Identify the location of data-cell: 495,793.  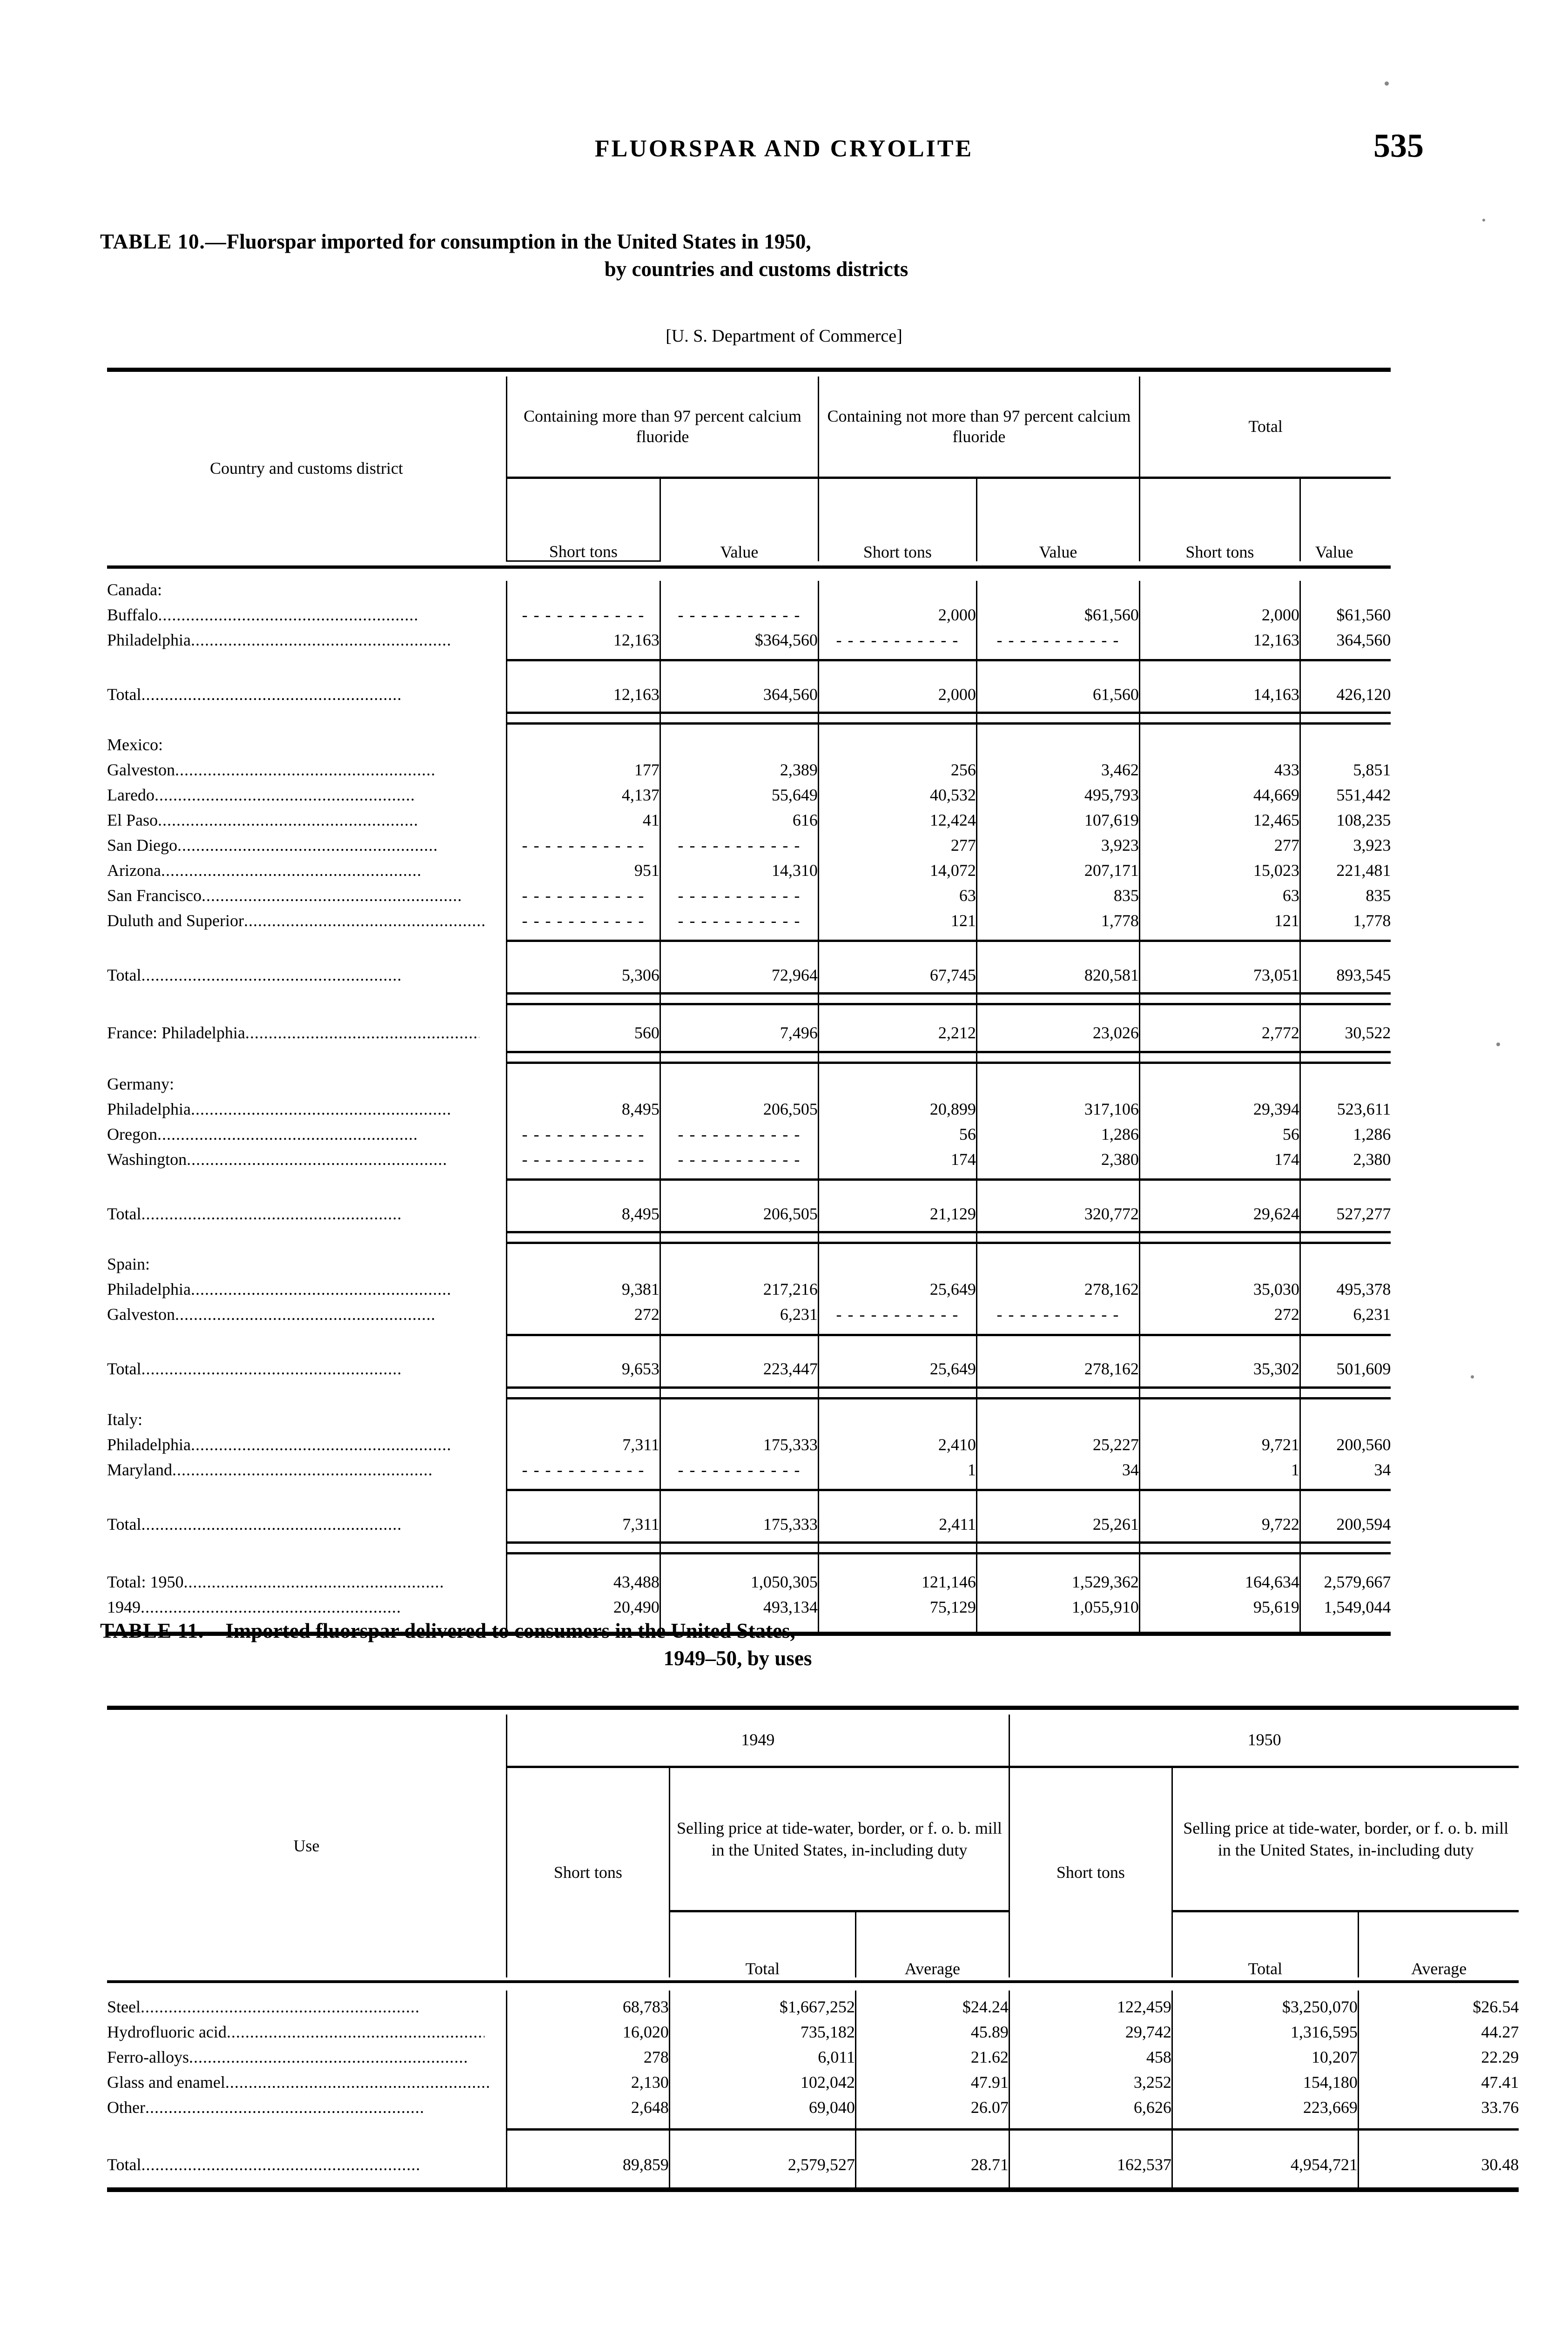
(1058, 791).